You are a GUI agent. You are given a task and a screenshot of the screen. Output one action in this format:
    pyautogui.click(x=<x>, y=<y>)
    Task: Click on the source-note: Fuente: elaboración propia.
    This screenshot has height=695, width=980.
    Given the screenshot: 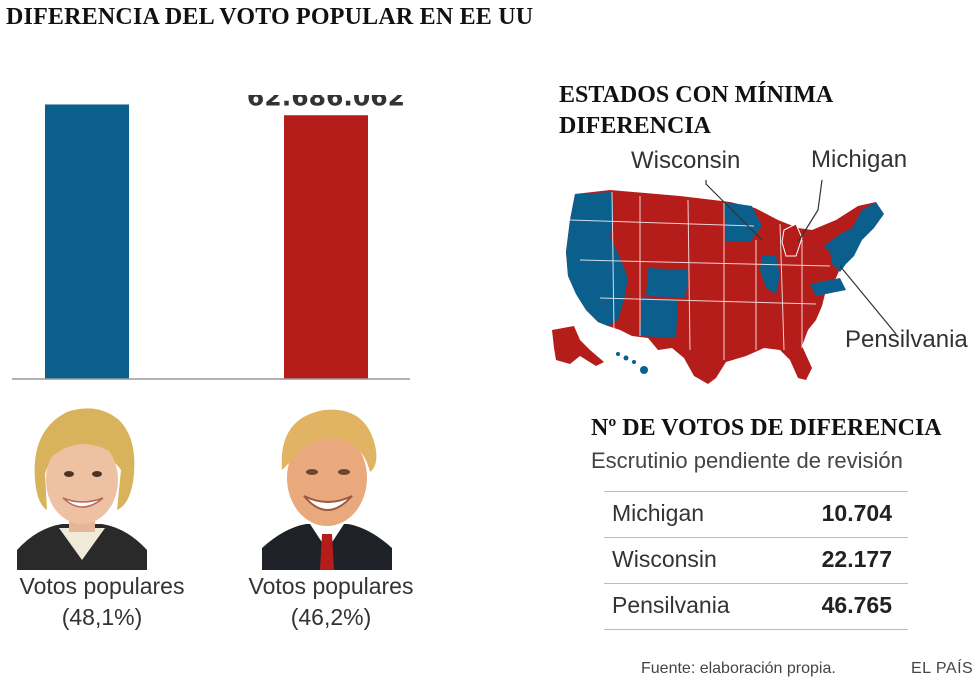 What is the action you would take?
    pyautogui.click(x=738, y=668)
    